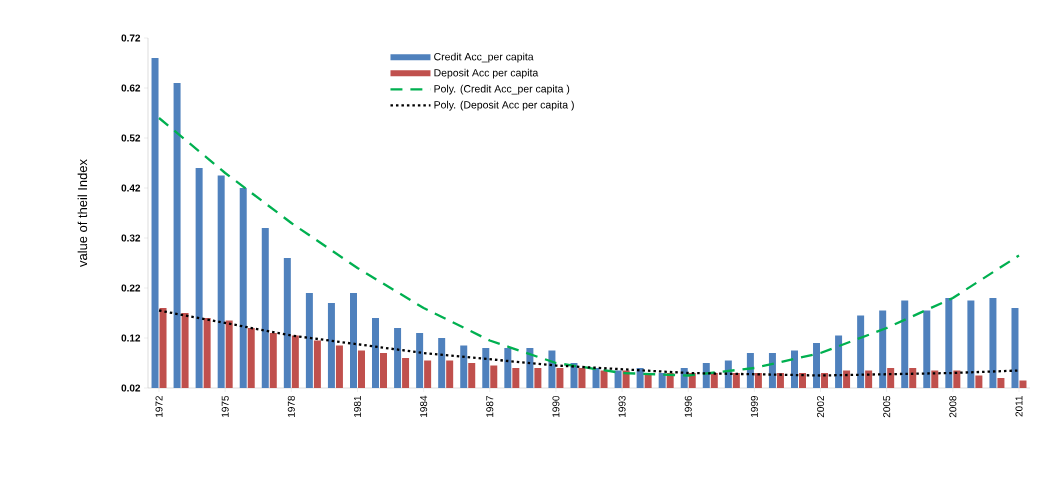 The height and width of the screenshot is (479, 1052). Describe the element at coordinates (490, 406) in the screenshot. I see `x-tick-label: 1987` at that location.